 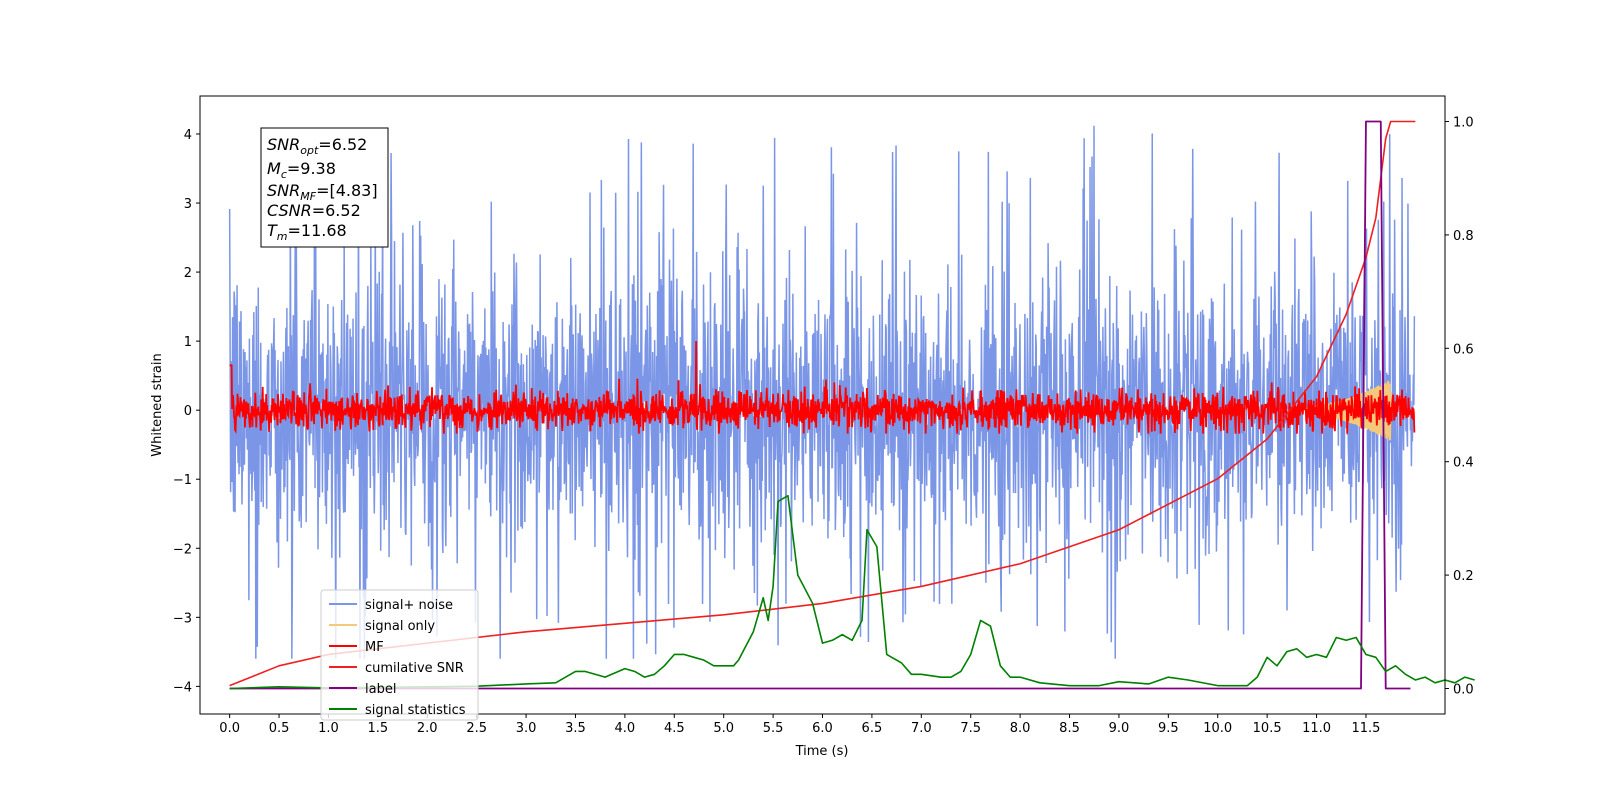 I want to click on x-axis-label: Time (s), so click(x=822, y=751).